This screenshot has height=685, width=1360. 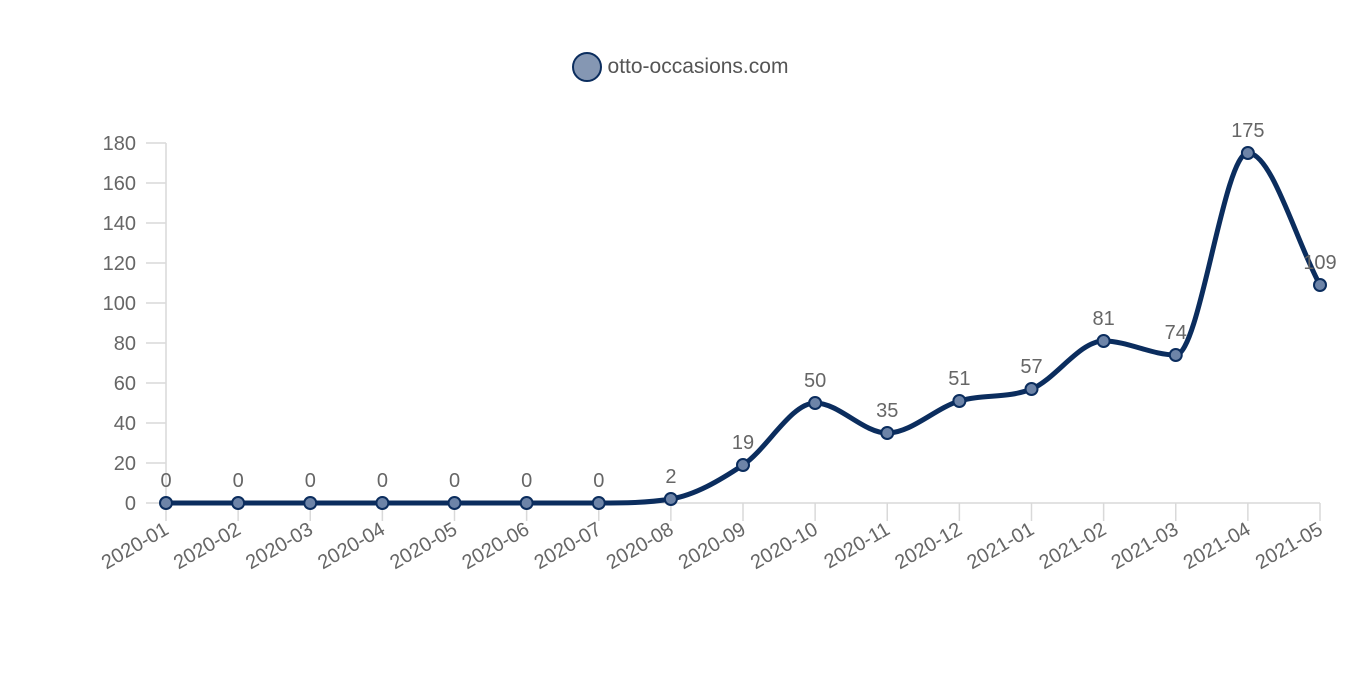 I want to click on y-tick-label: 40, so click(x=125, y=424).